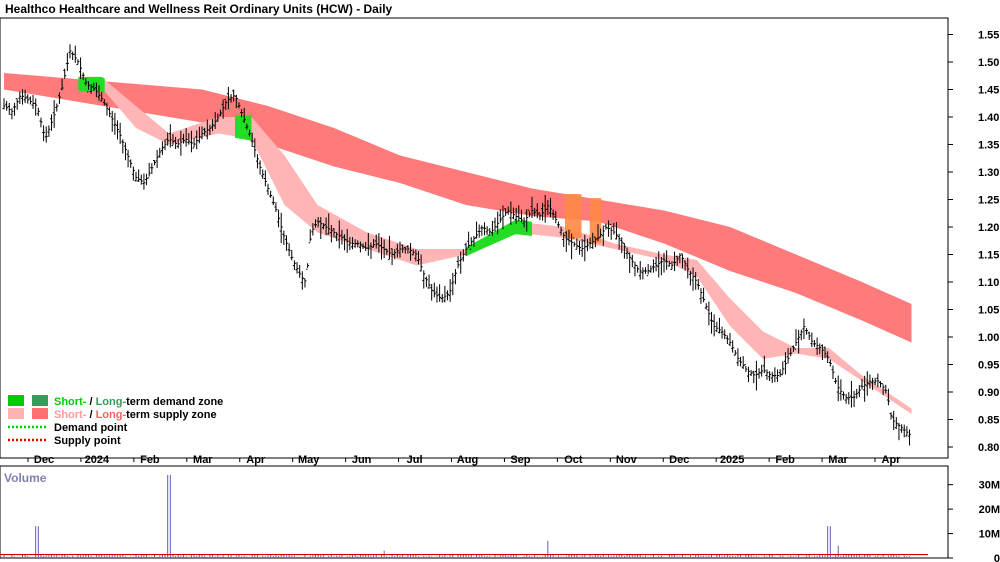 The image size is (1000, 562). I want to click on price-tick-label: 1.10, so click(988, 283).